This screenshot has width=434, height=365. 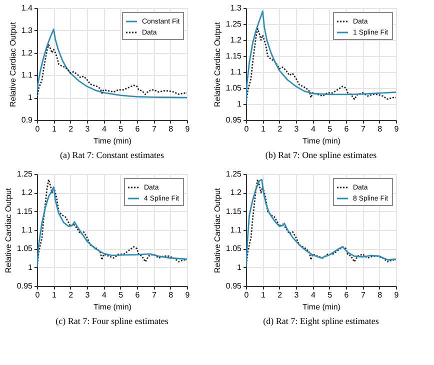 I want to click on text: (a) Rat 7: Constant estimates, so click(x=112, y=155).